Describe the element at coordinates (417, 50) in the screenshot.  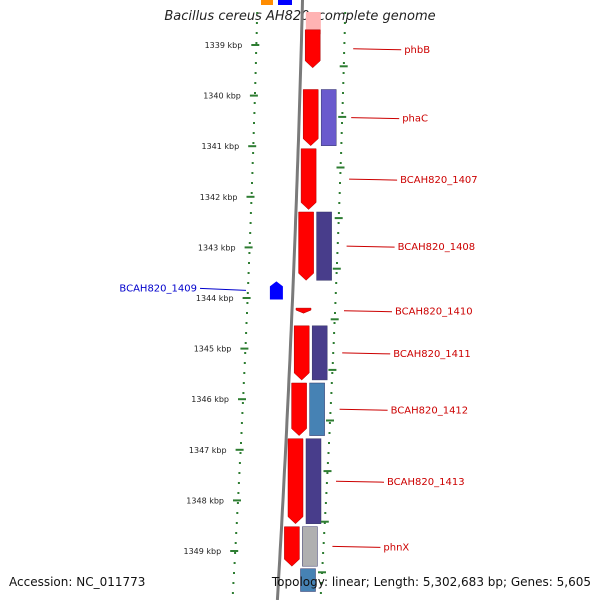
I see `gene-label: phbB` at that location.